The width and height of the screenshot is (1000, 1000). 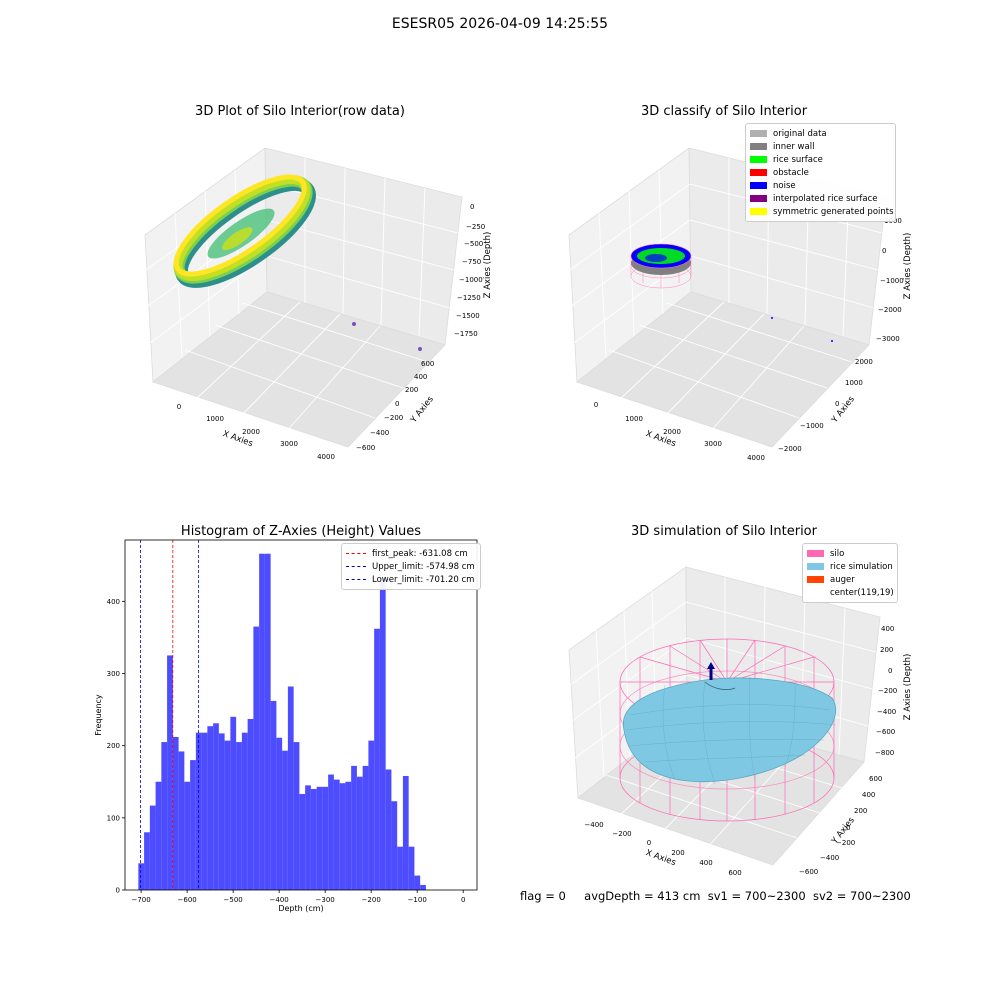 I want to click on avg-depth-value: avgDepth = 413 cm, so click(x=642, y=896).